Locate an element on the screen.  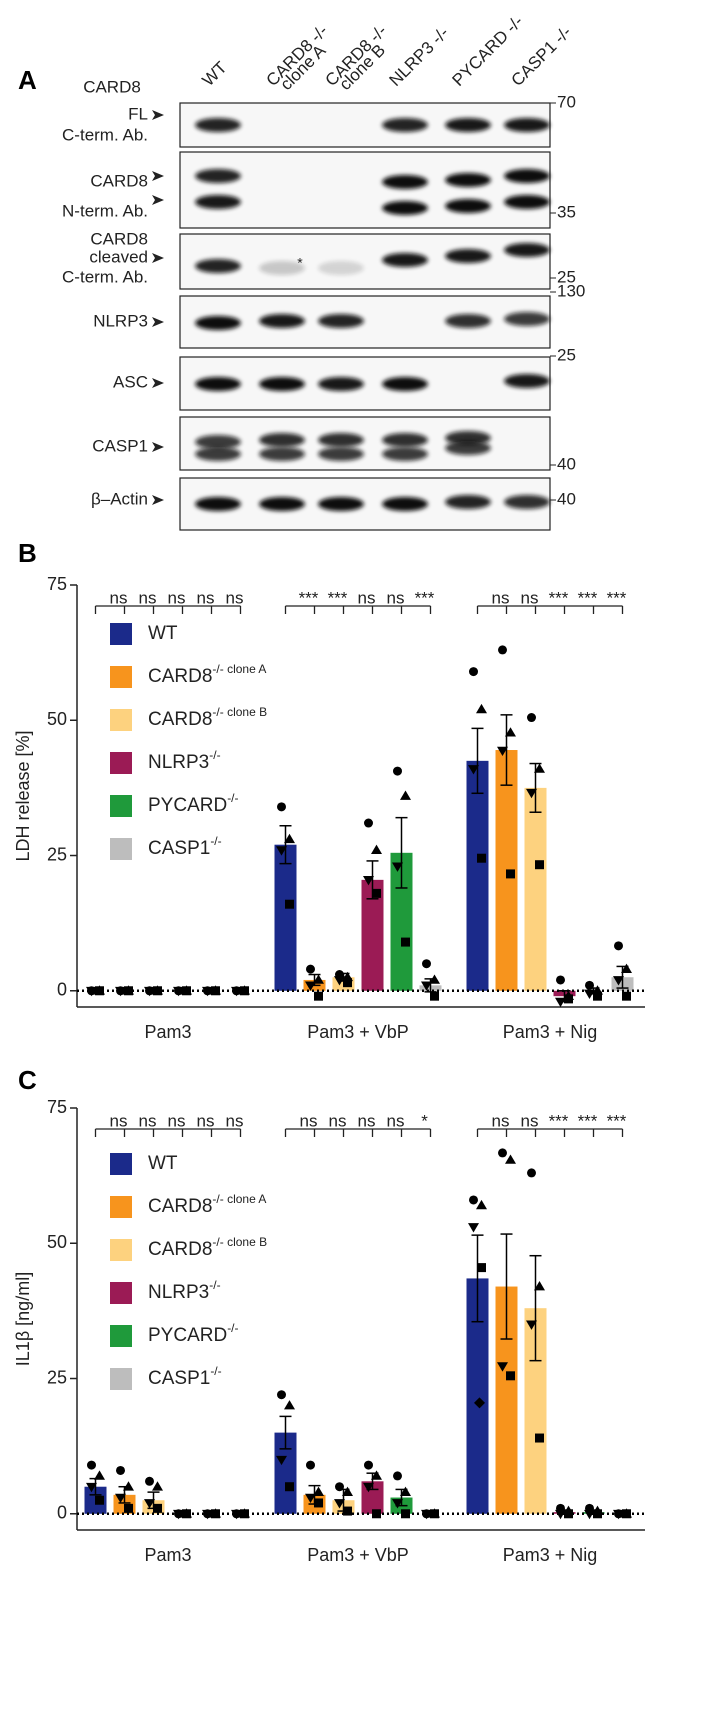
marker-label: 70 is located at coordinates (566, 101).